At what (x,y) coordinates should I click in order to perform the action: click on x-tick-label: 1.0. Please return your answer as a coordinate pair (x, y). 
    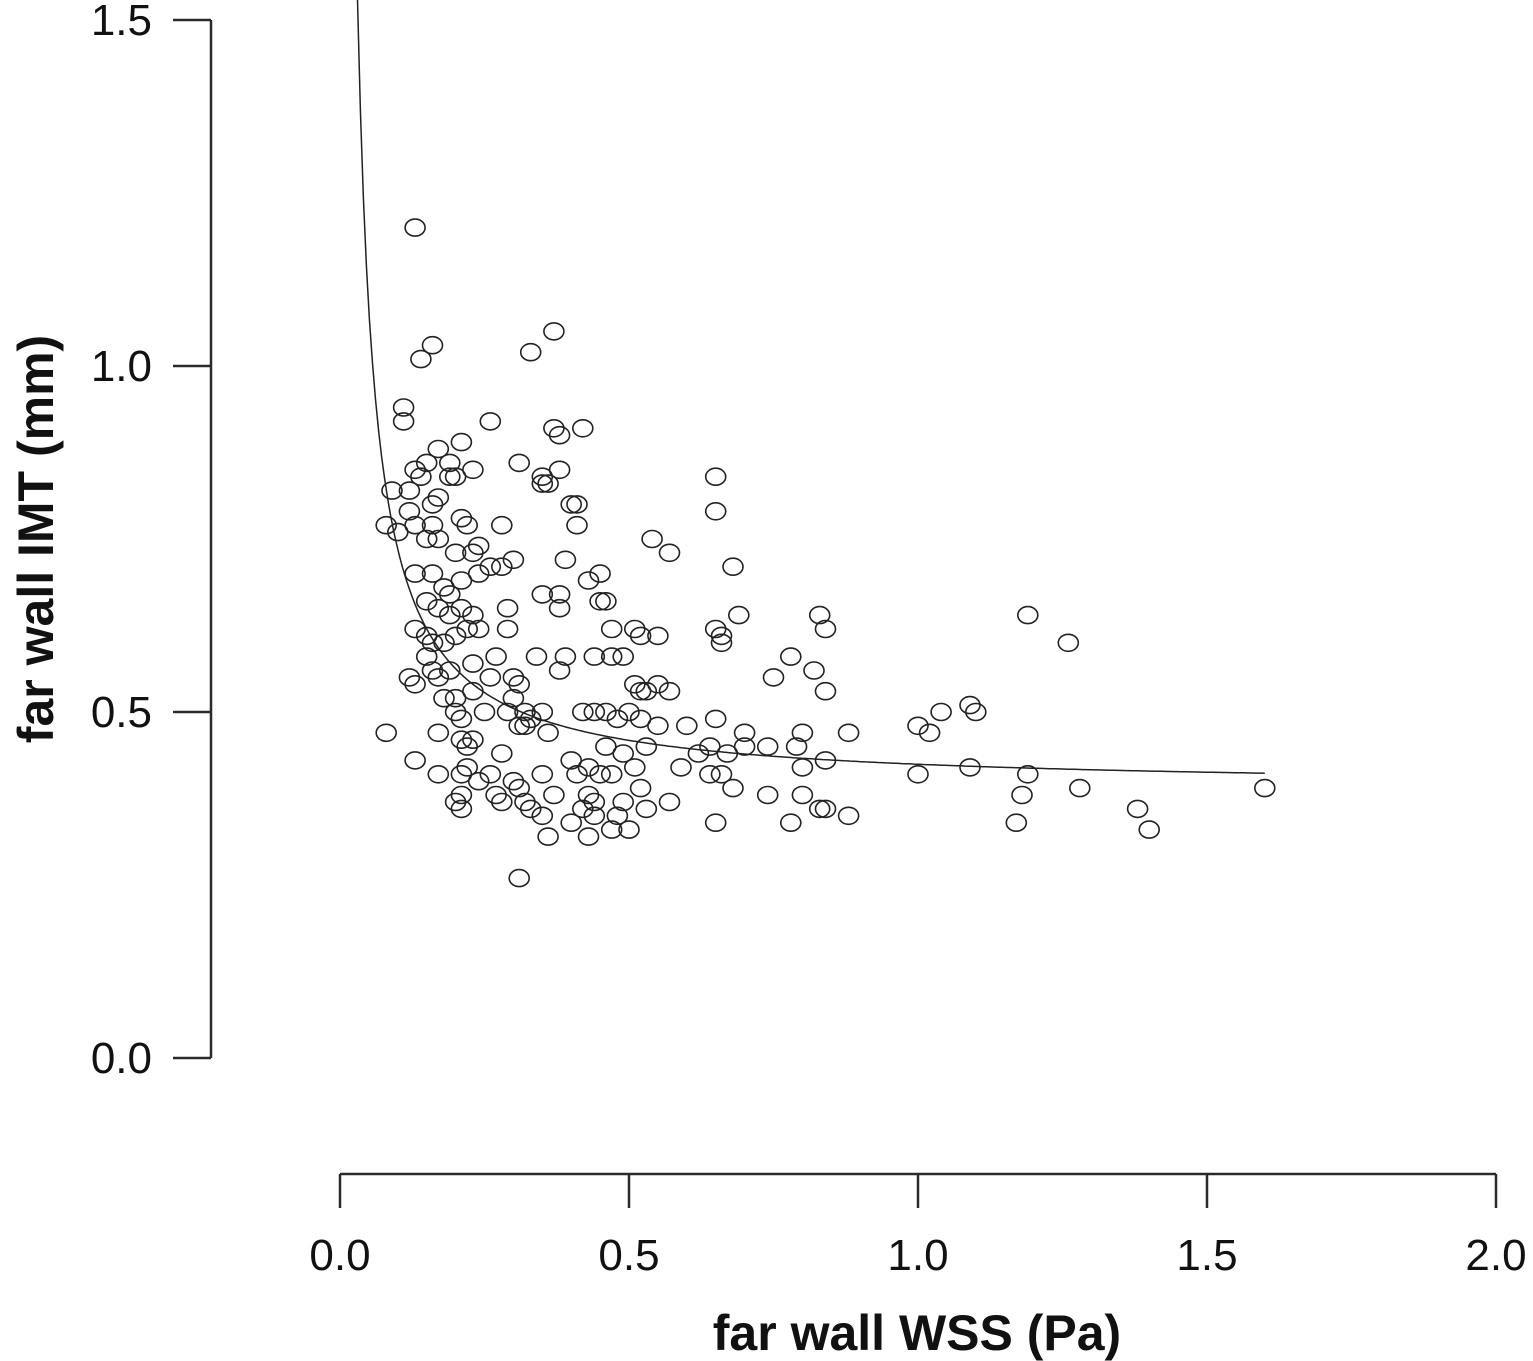
    Looking at the image, I should click on (917, 1255).